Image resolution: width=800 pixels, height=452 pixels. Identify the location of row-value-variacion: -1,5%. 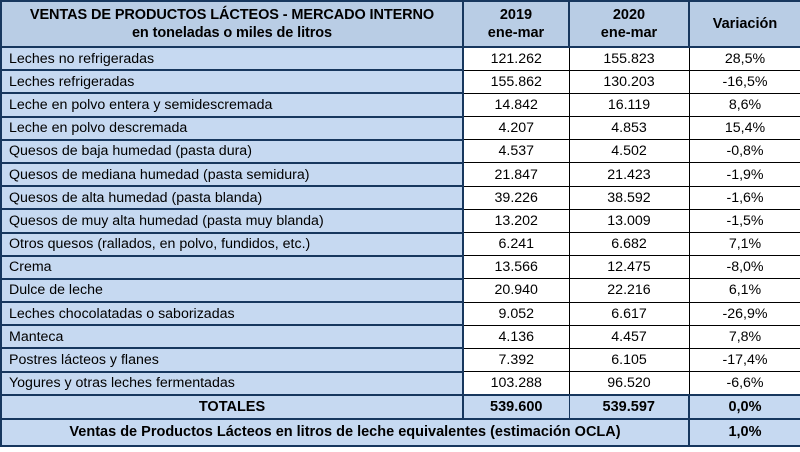
(744, 221).